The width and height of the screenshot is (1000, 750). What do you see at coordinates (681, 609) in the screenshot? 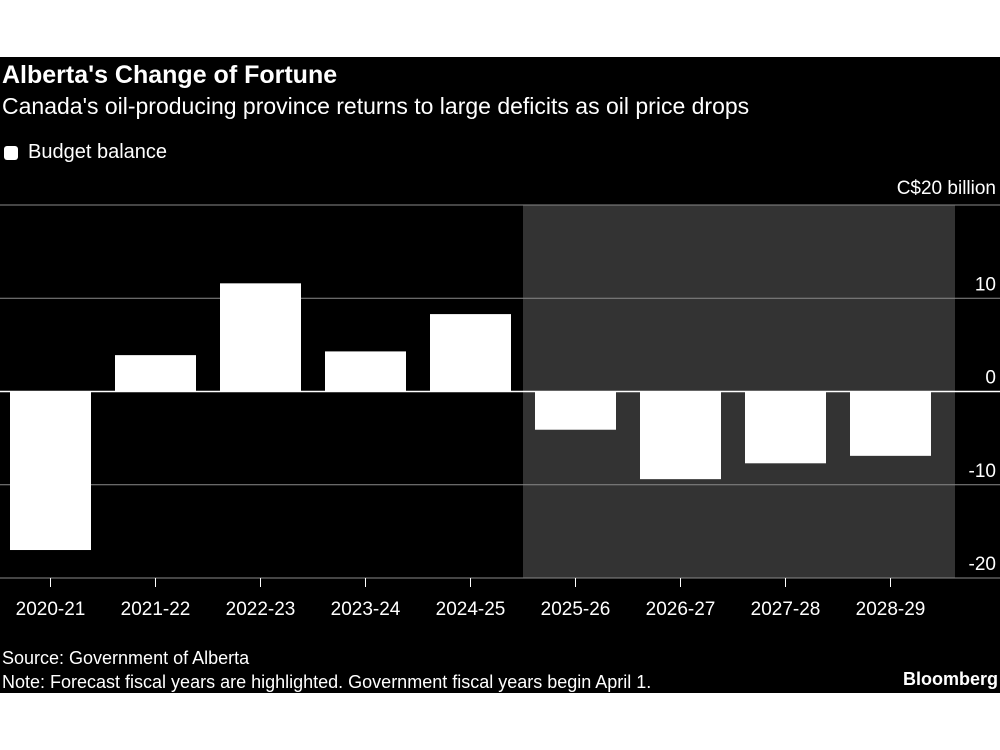
I see `x-tick-label: 2026-27` at bounding box center [681, 609].